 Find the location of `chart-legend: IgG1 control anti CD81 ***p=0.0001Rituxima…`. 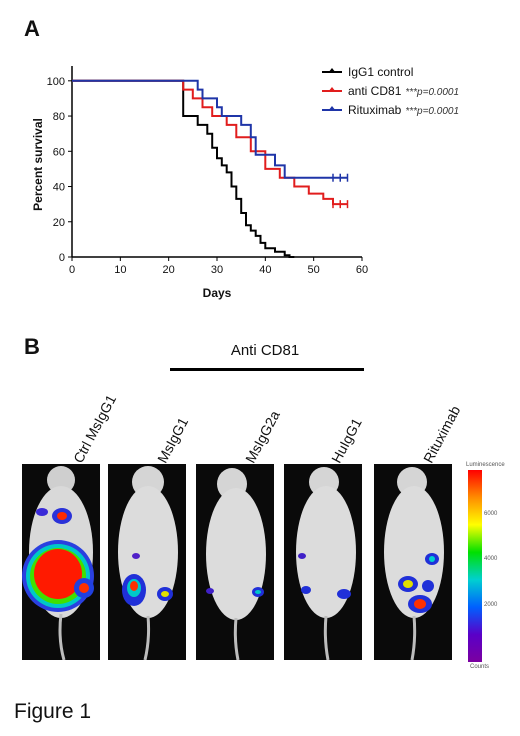

chart-legend: IgG1 control anti CD81 ***p=0.0001Rituxima… is located at coordinates (390, 91).